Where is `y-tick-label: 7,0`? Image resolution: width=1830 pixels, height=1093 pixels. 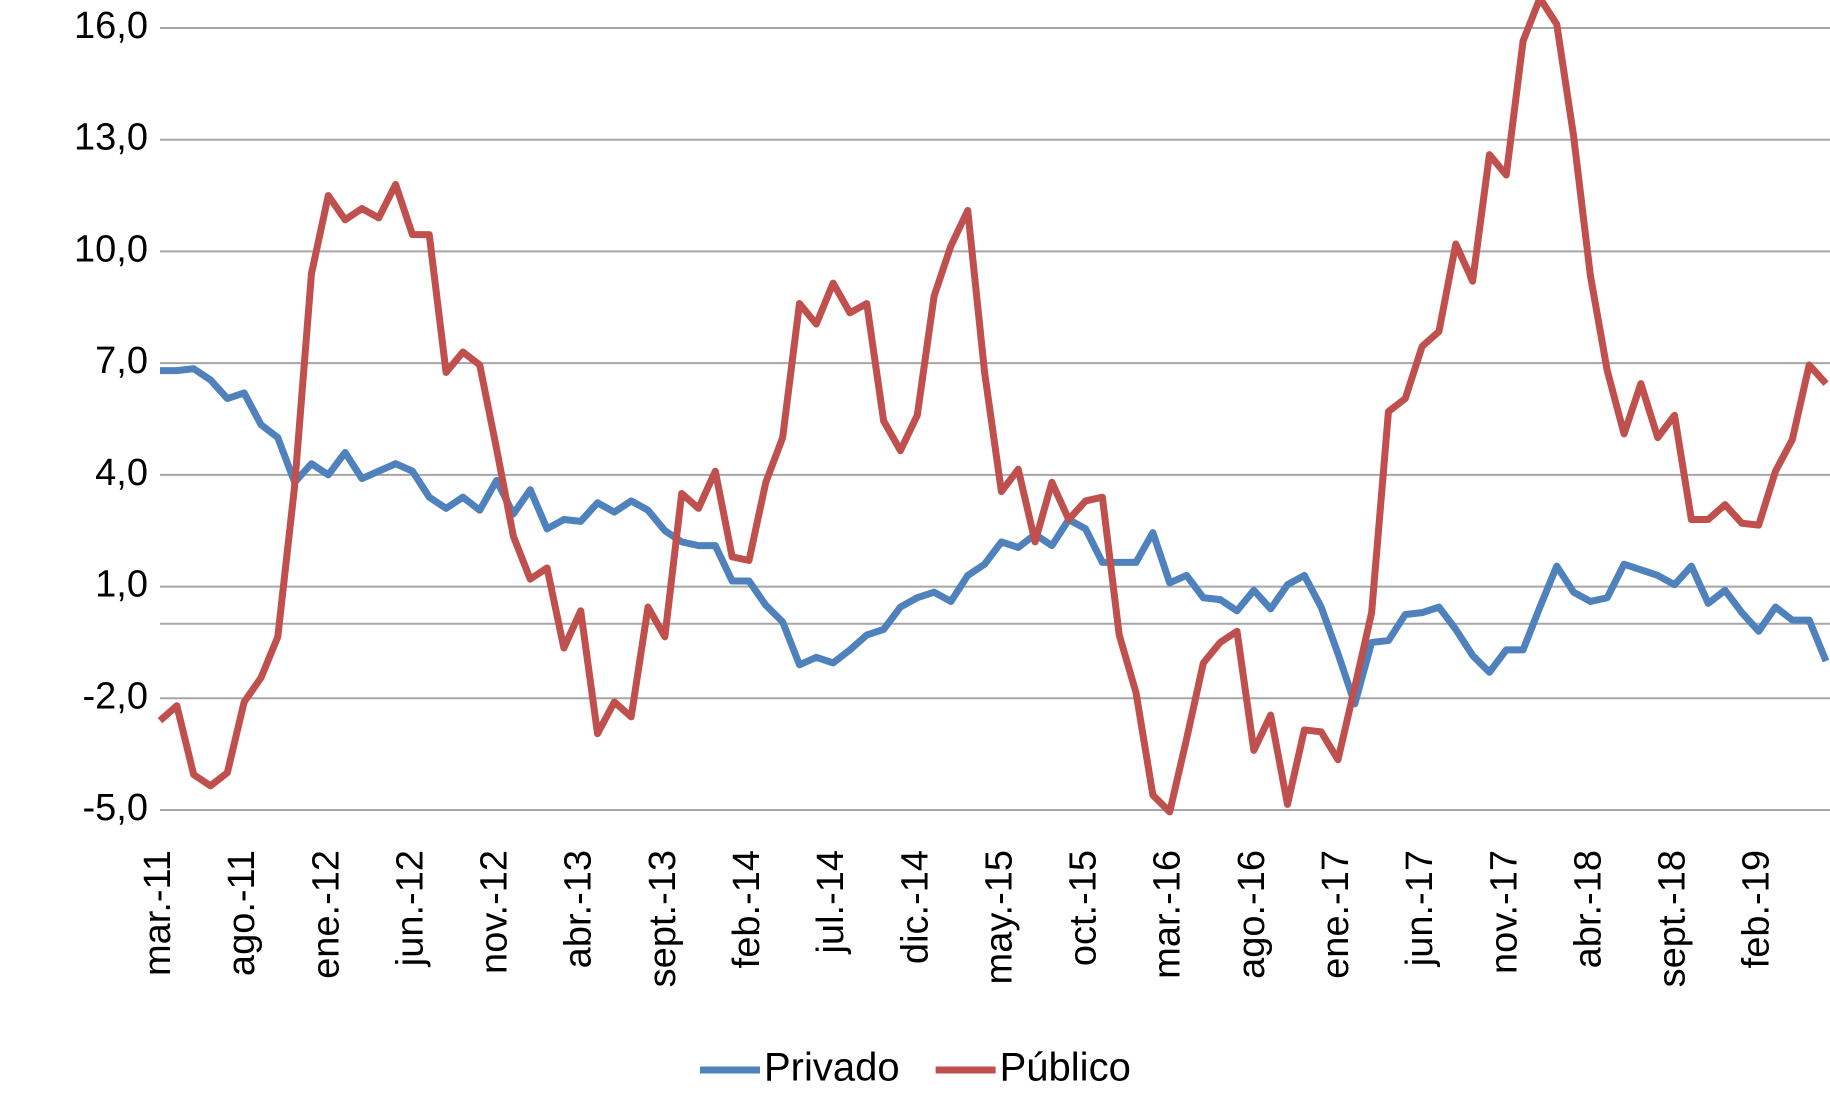 y-tick-label: 7,0 is located at coordinates (121, 361).